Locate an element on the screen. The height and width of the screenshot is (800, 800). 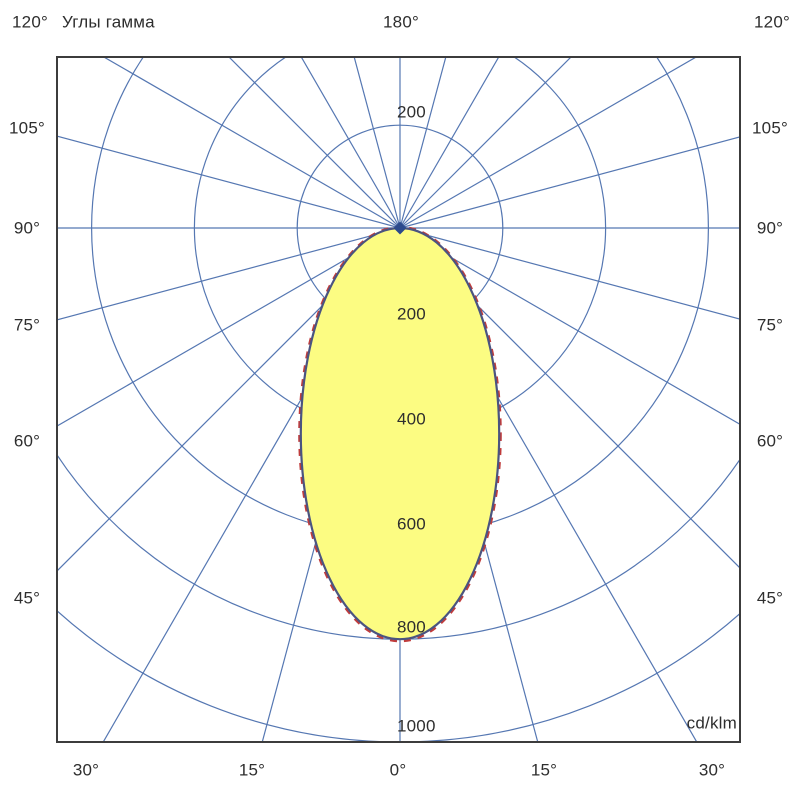
gamma-label-bottom-30-left: 30° is located at coordinates (86, 770).